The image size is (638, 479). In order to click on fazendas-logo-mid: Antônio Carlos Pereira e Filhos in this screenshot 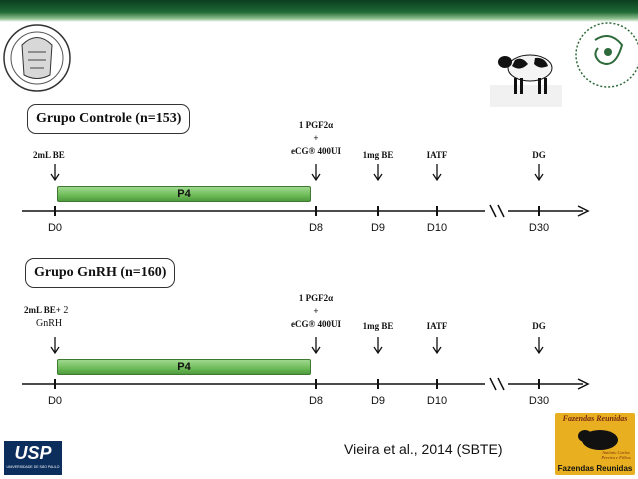, I will do `click(616, 455)`.